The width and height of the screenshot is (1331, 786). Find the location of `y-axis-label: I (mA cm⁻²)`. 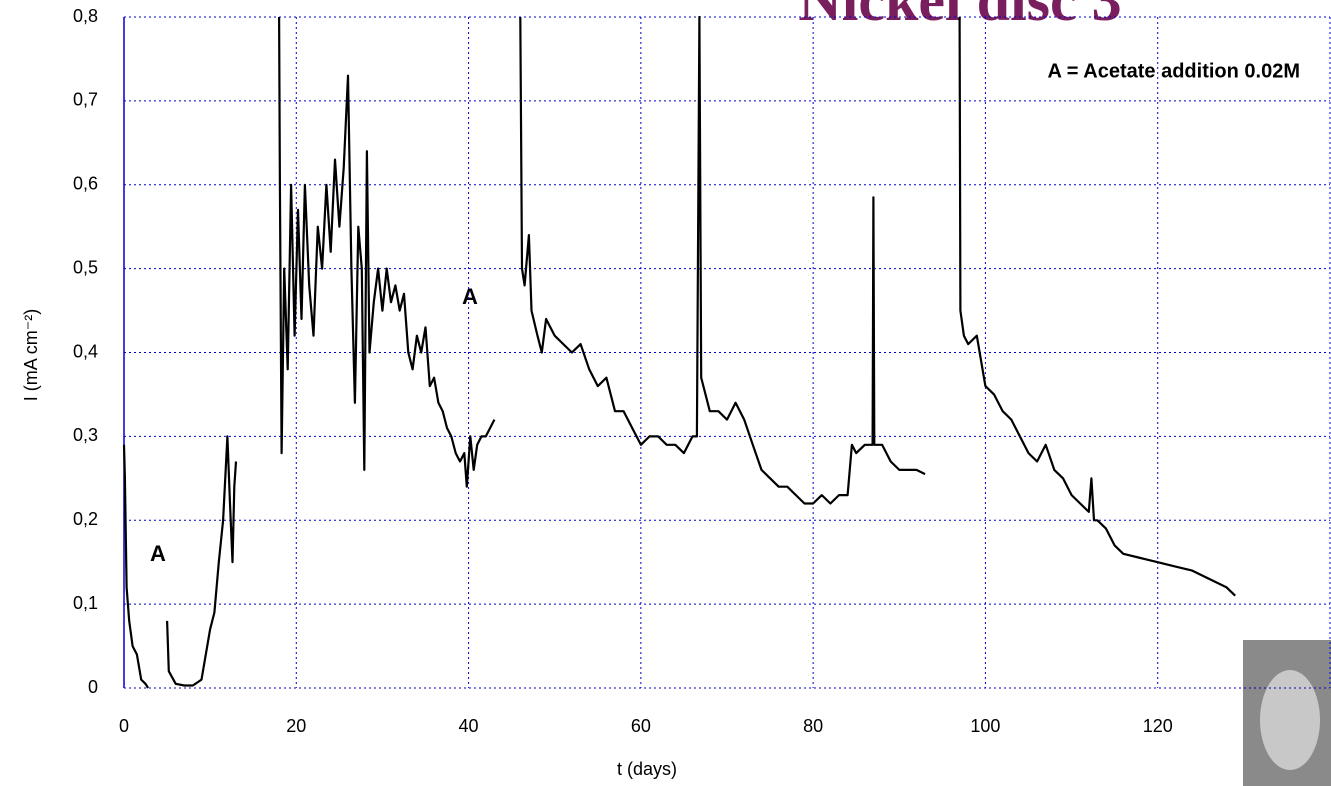

y-axis-label: I (mA cm⁻²) is located at coordinates (31, 355).